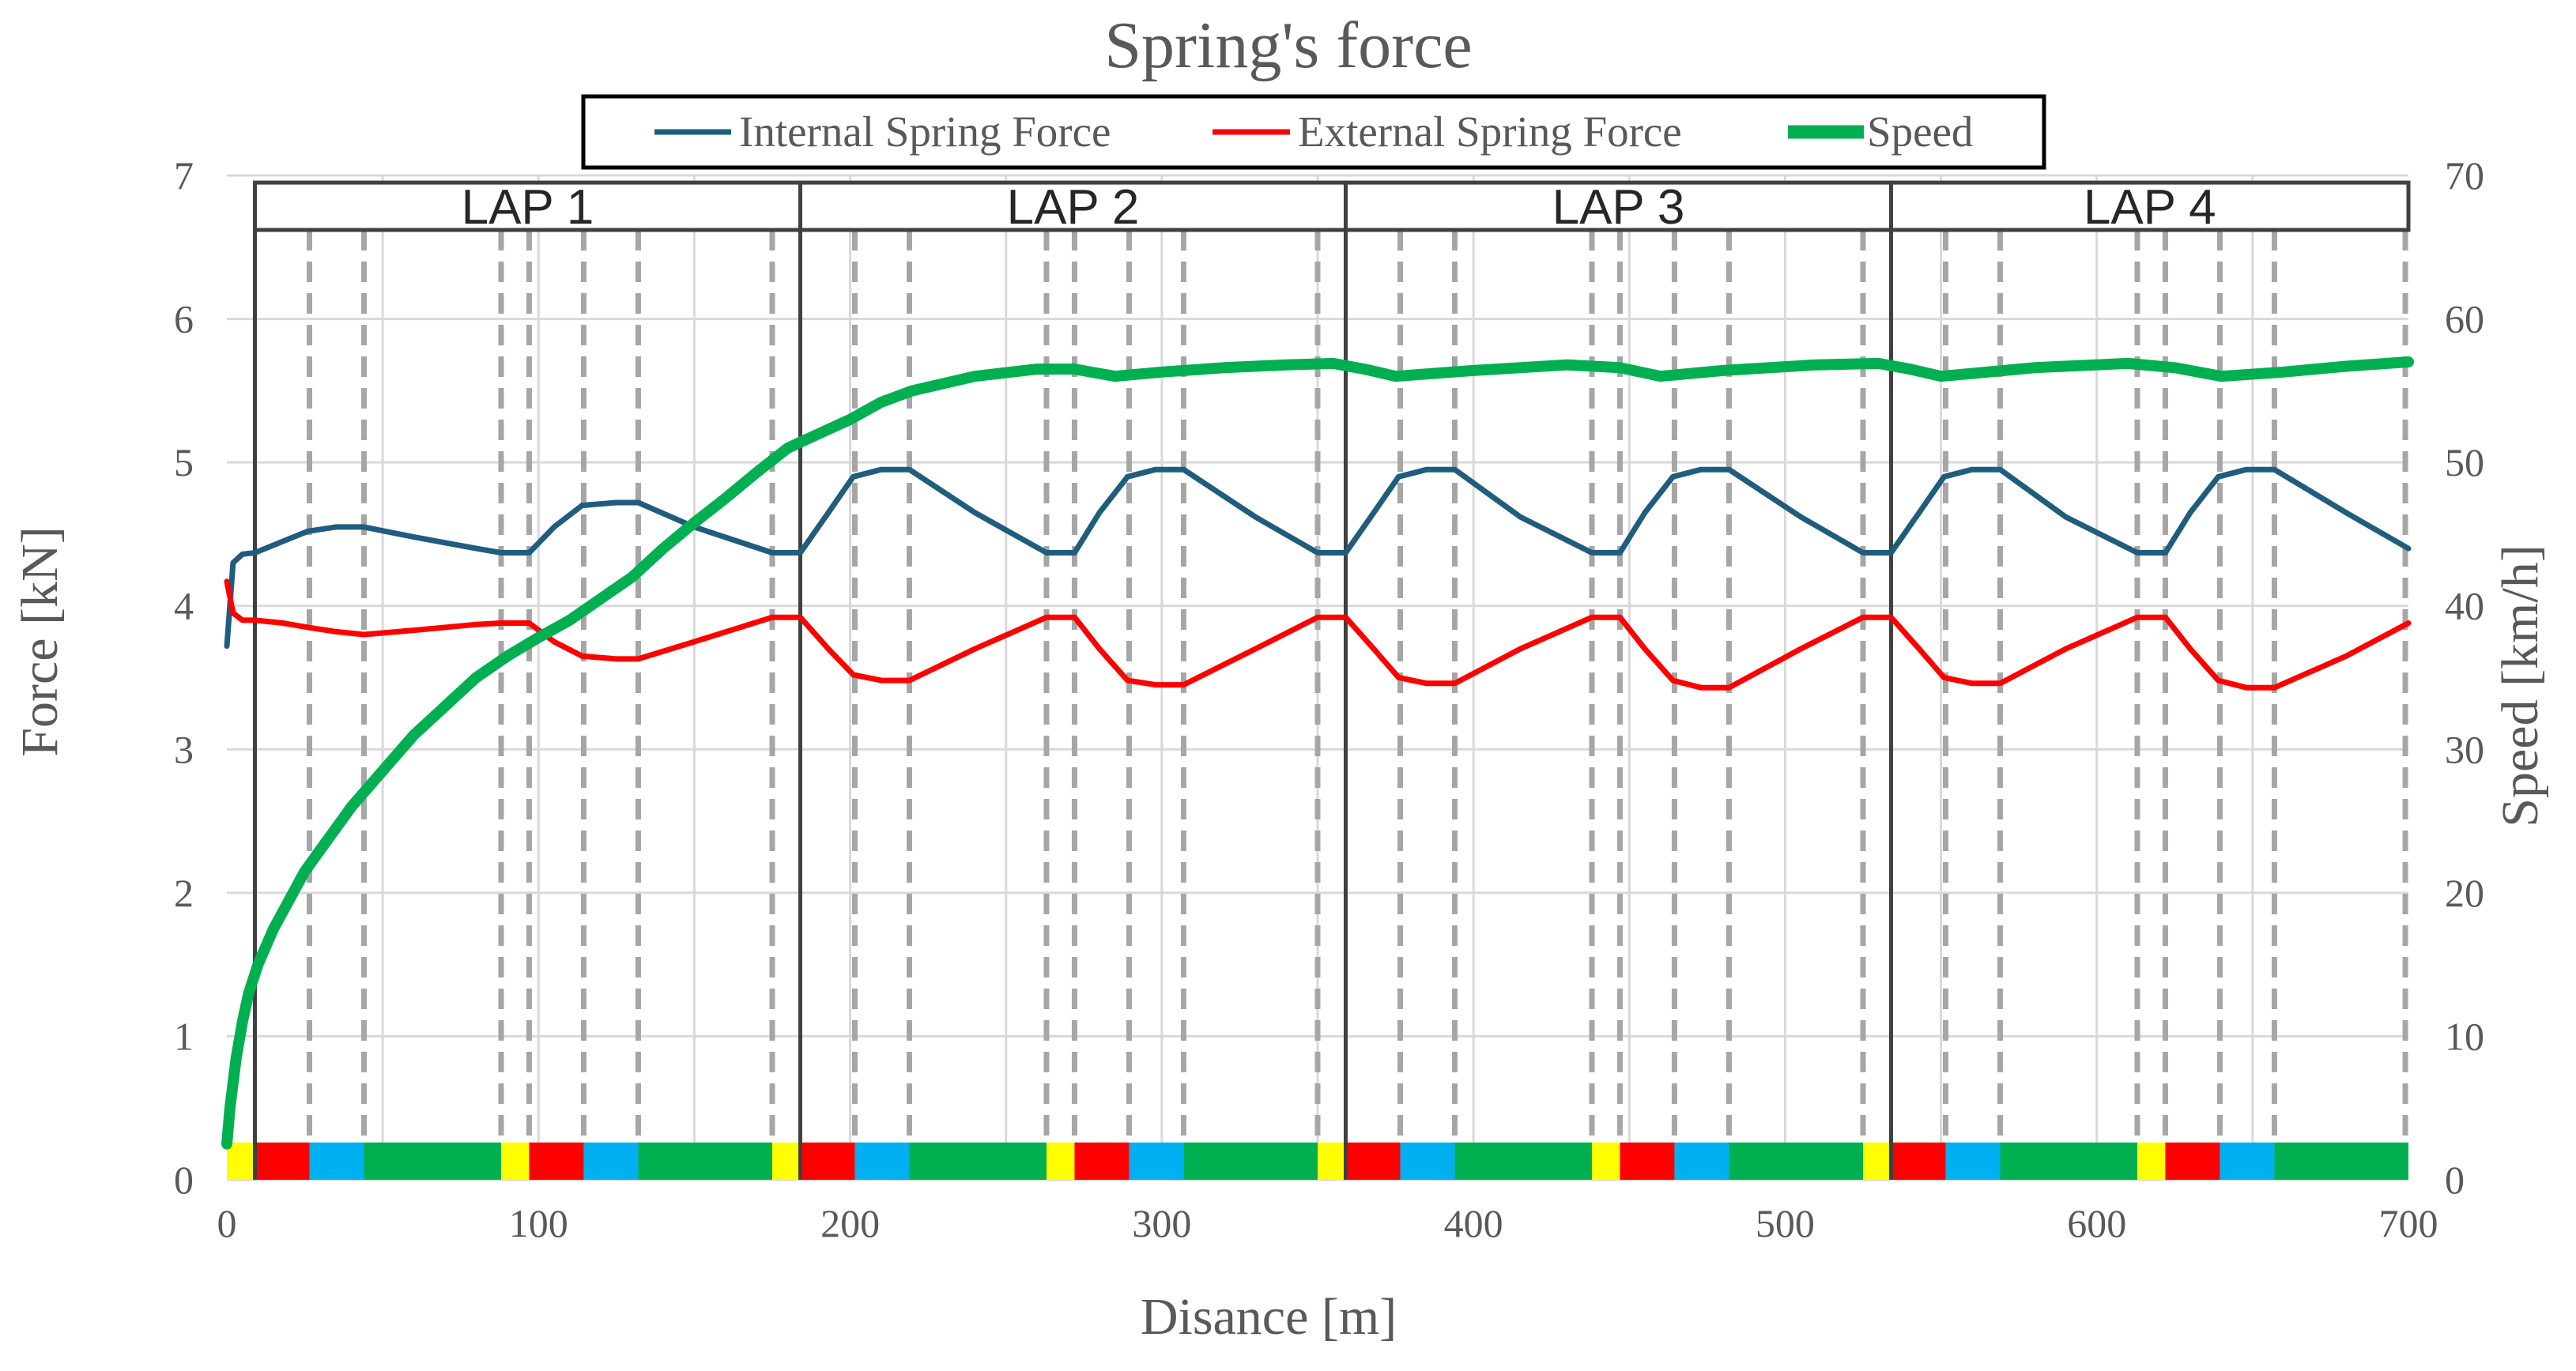  I want to click on lap-label: LAP 4, so click(2150, 208).